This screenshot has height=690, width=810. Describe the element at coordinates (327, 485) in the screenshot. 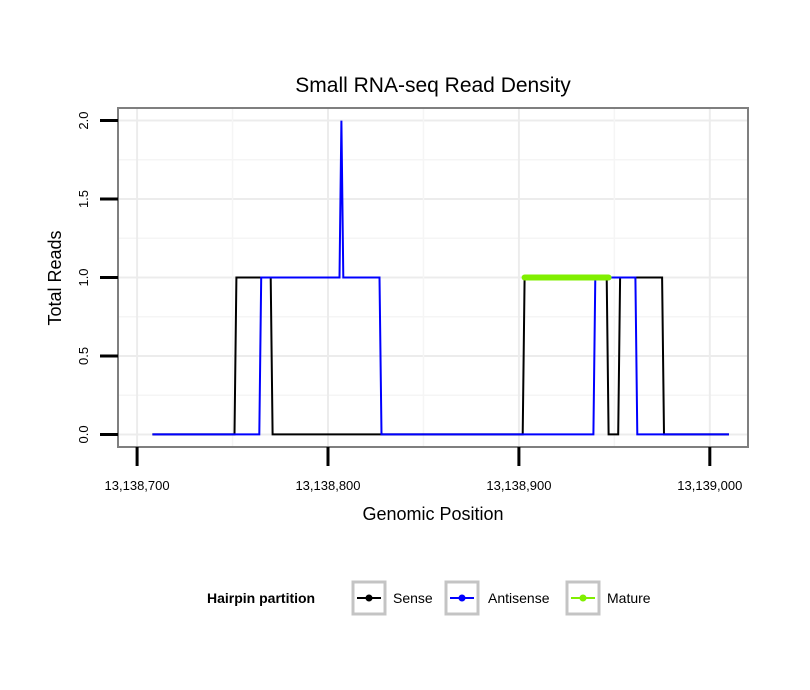

I see `x-tick-label: 13,138,800` at that location.